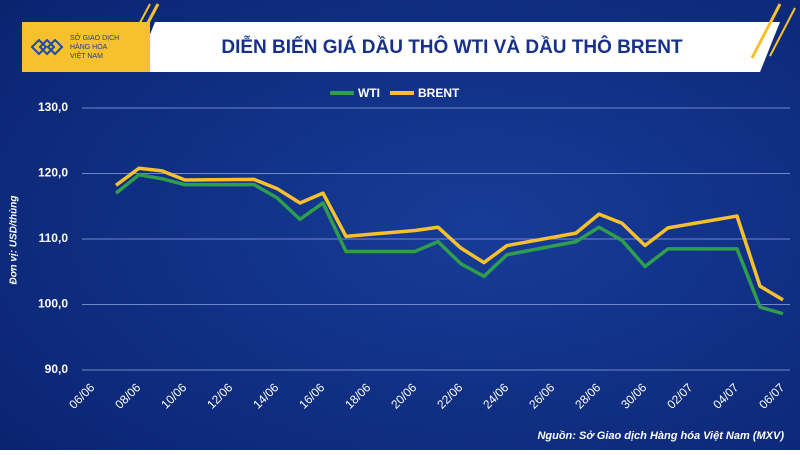  I want to click on logo-text: VIỆT NAM, so click(86, 55).